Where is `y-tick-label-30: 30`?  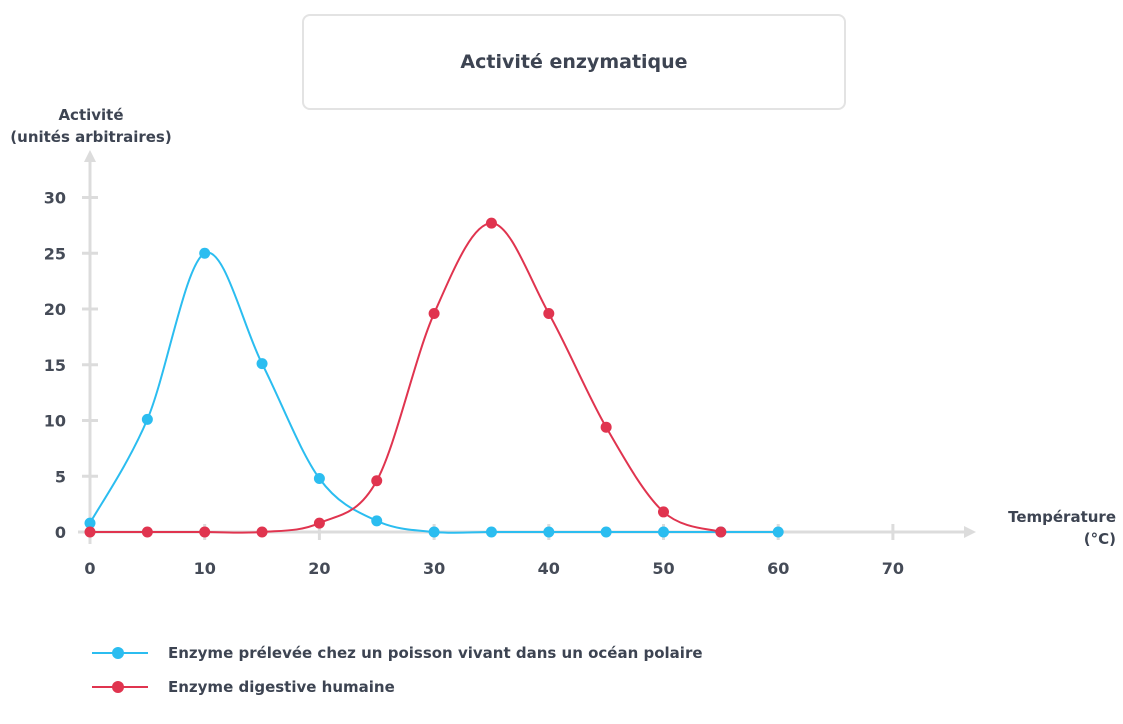 y-tick-label-30: 30 is located at coordinates (55, 198).